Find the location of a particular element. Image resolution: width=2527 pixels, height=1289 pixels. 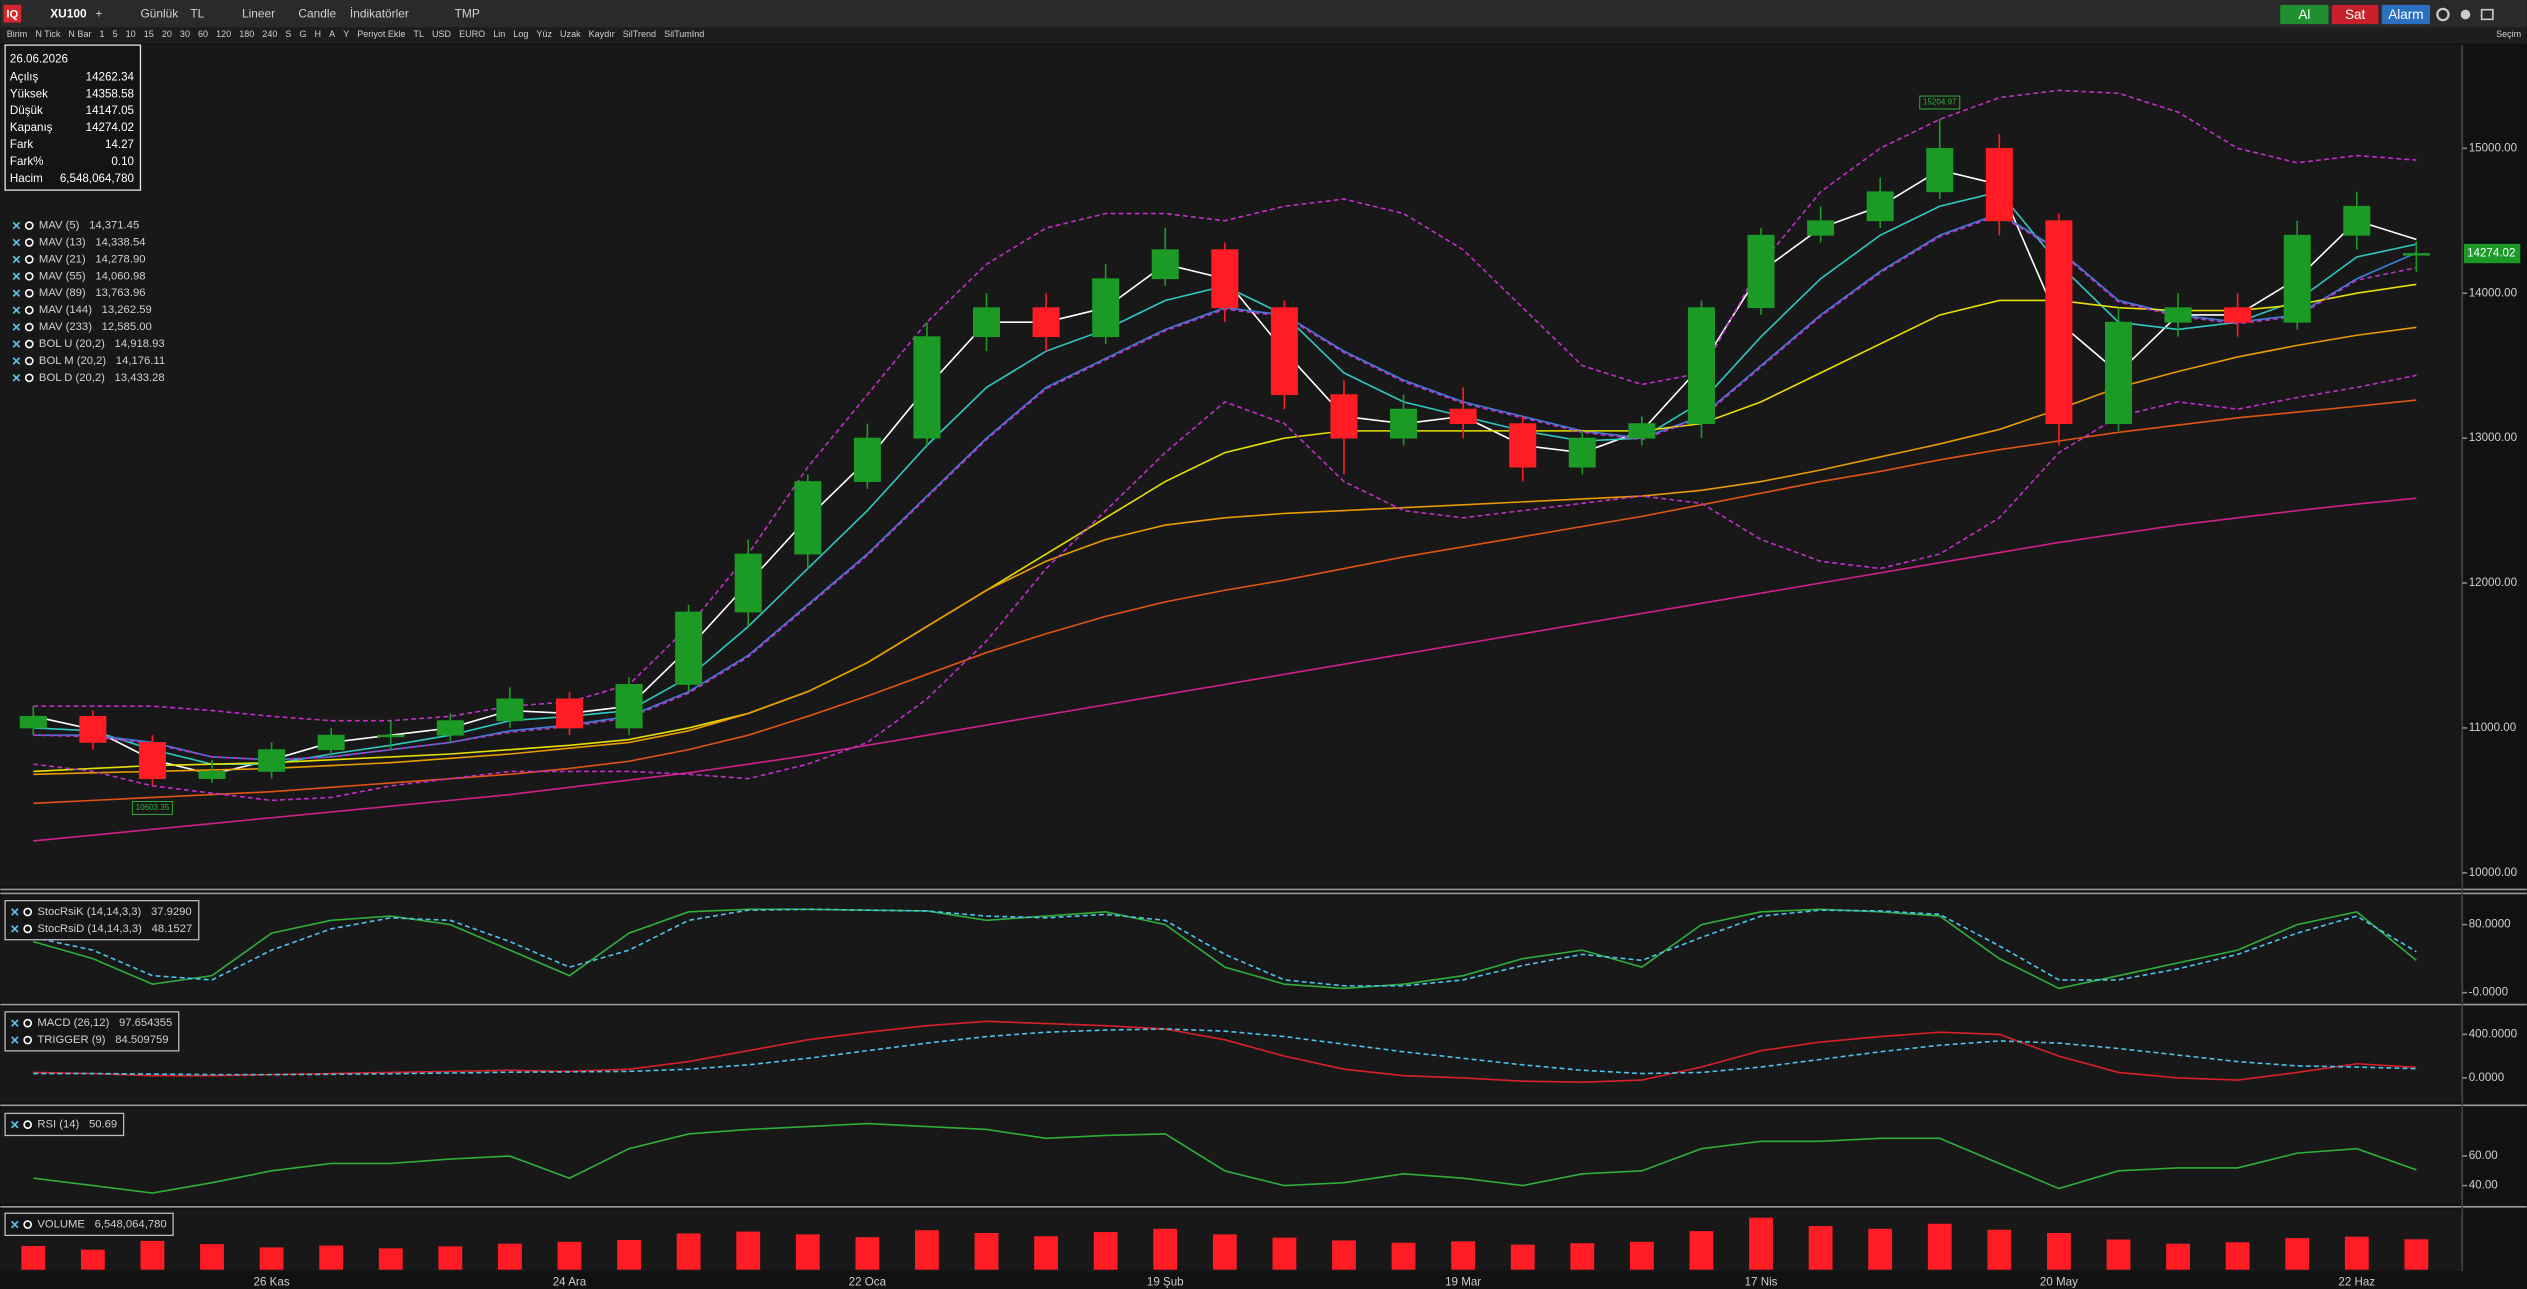

x-tick-label: 22 Haz is located at coordinates (2356, 1282).